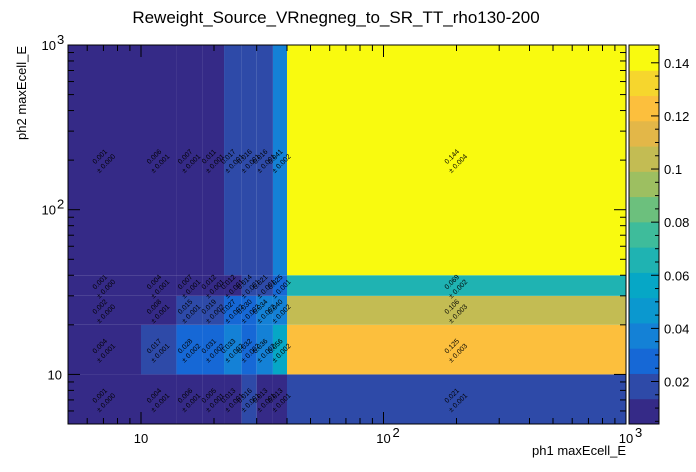 The image size is (696, 472). What do you see at coordinates (676, 275) in the screenshot?
I see `colorbar-tick-label: 0.06` at bounding box center [676, 275].